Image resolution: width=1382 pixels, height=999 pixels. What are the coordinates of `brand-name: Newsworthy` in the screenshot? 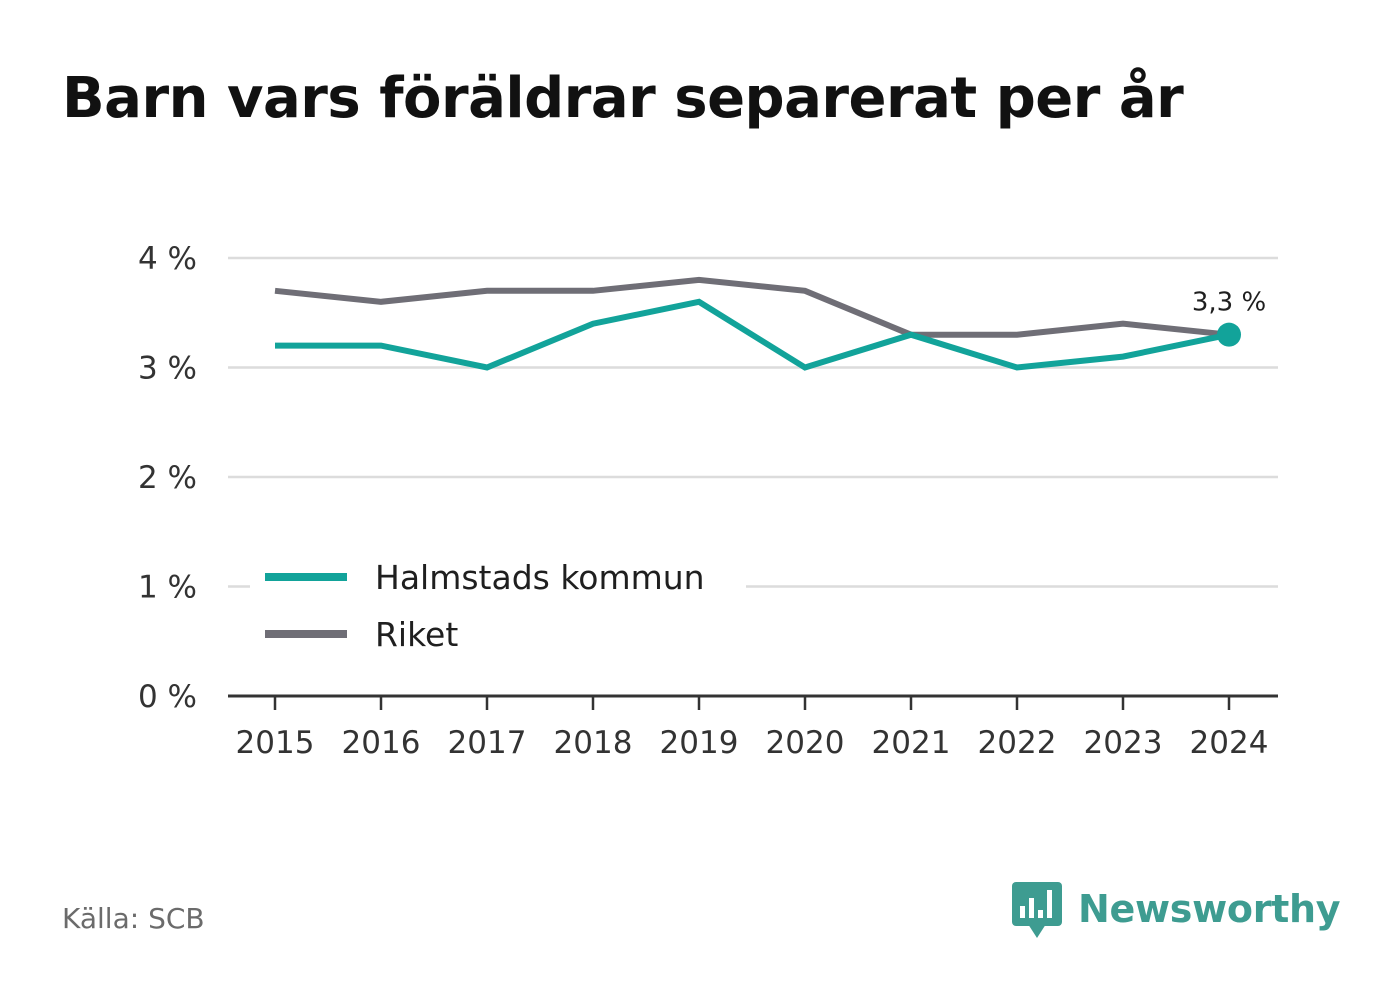 It's located at (1209, 909).